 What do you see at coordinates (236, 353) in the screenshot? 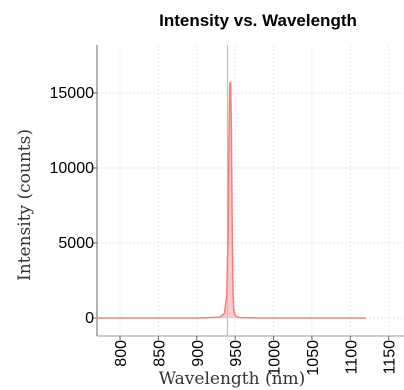
I see `x-tick-label: 950` at bounding box center [236, 353].